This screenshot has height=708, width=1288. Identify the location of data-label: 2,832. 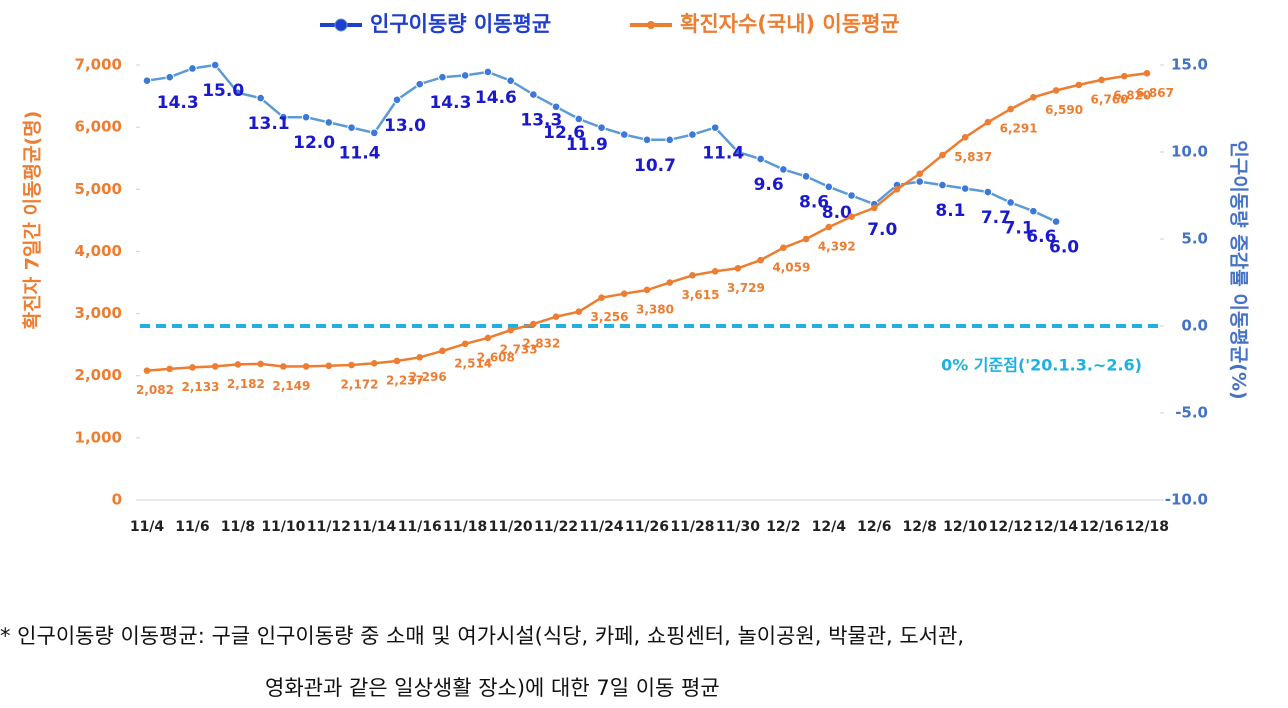
(541, 344).